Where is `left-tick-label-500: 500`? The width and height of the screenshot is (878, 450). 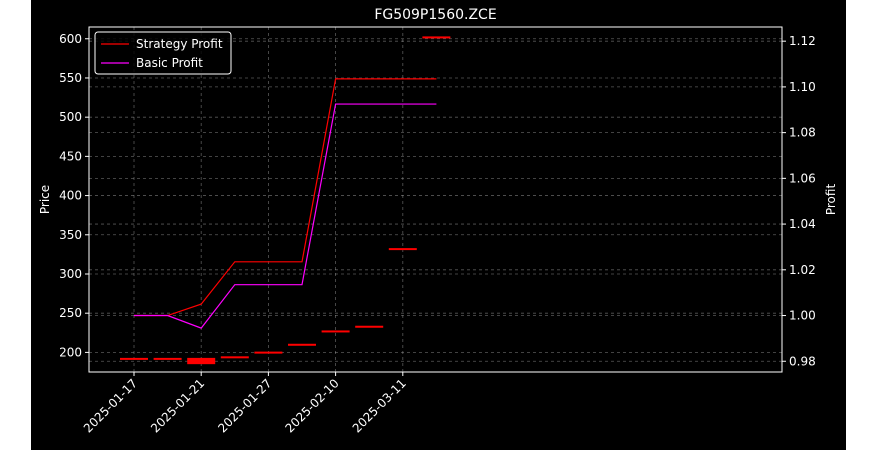 left-tick-label-500: 500 is located at coordinates (70, 117).